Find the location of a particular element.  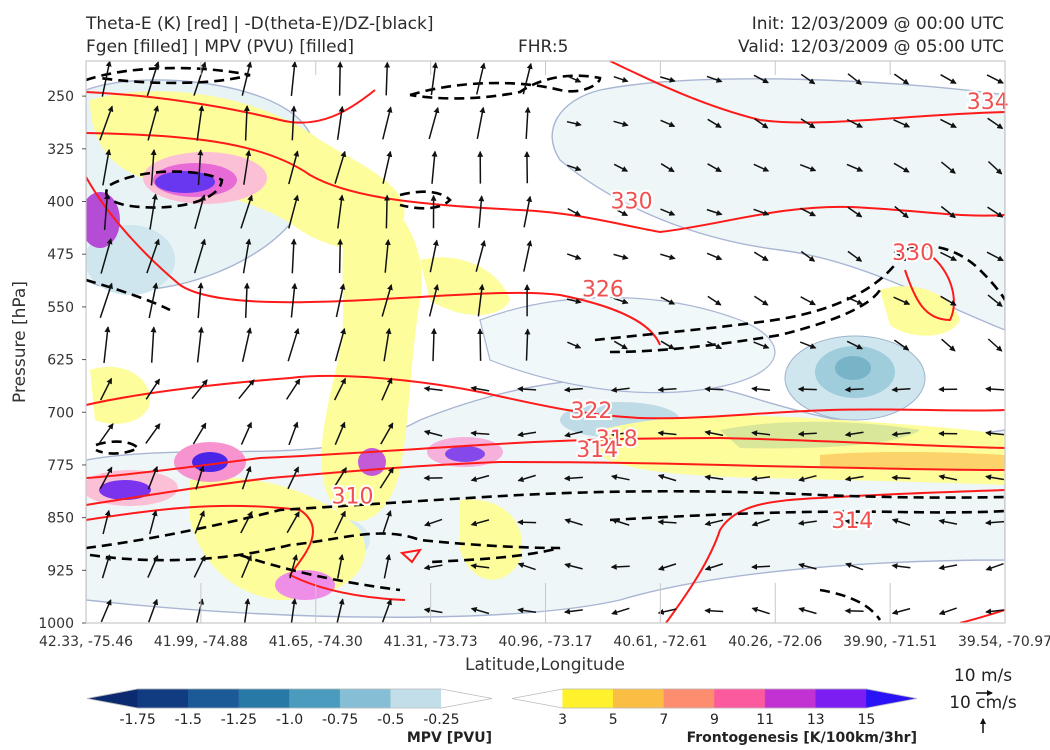

gradient-sfc-right-low is located at coordinates (850, 604).